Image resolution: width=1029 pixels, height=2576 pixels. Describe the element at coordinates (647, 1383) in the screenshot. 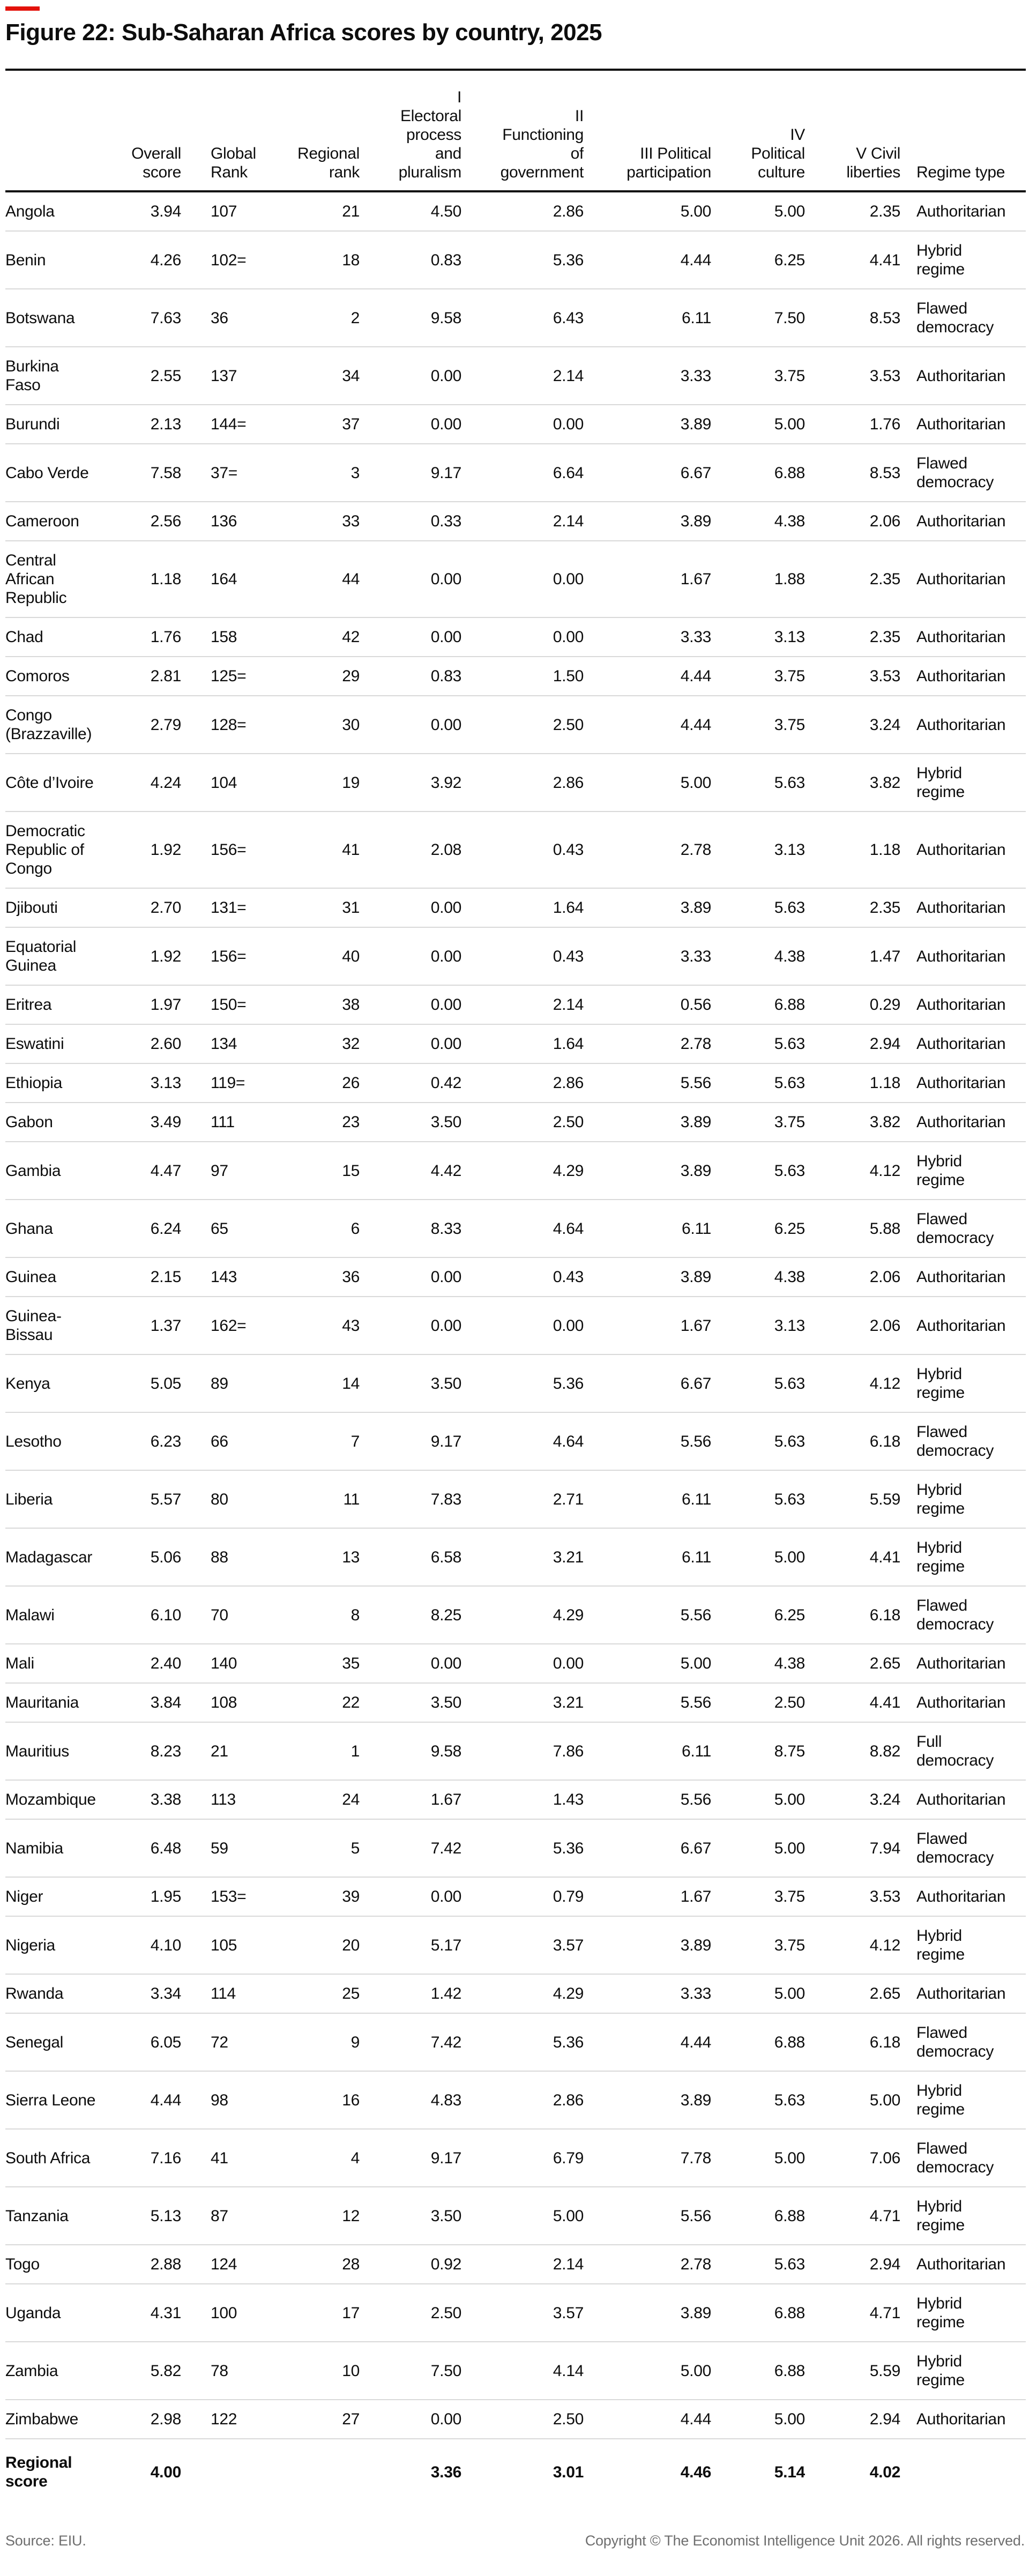

I see `participation-score-cell: 6.67` at that location.